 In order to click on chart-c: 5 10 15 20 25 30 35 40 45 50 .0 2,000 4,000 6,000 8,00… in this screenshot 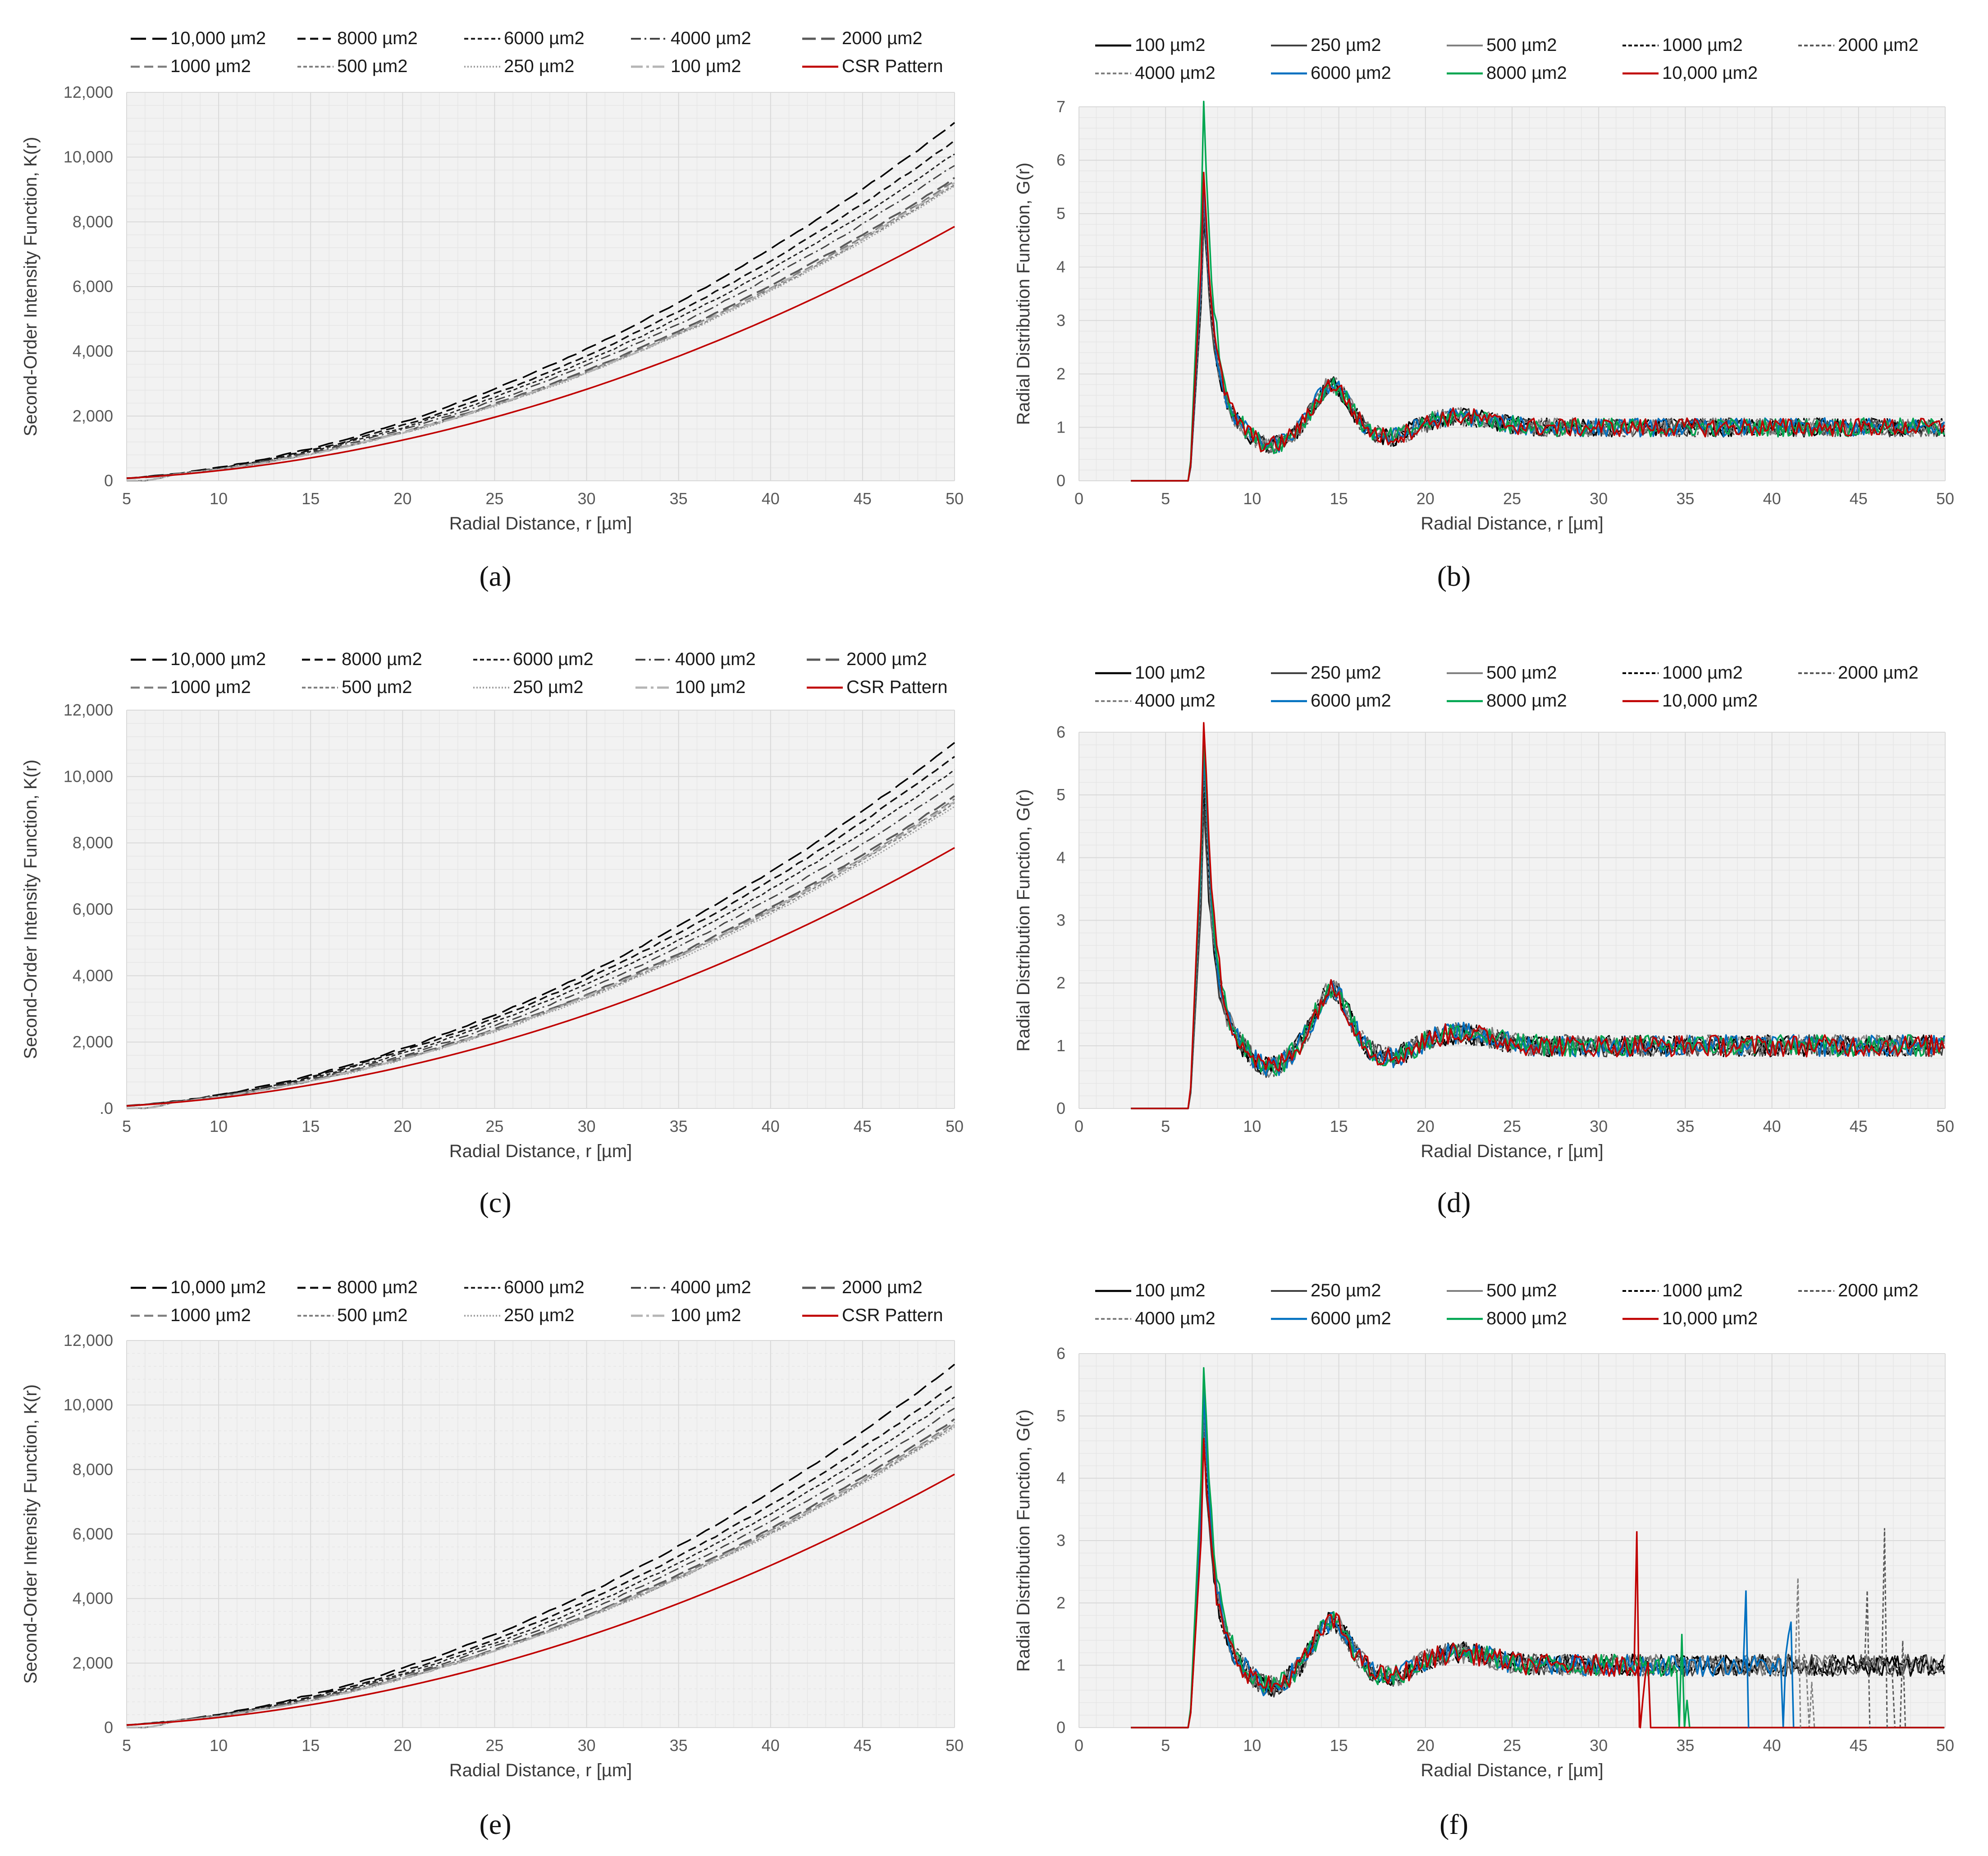, I will do `click(492, 934)`.